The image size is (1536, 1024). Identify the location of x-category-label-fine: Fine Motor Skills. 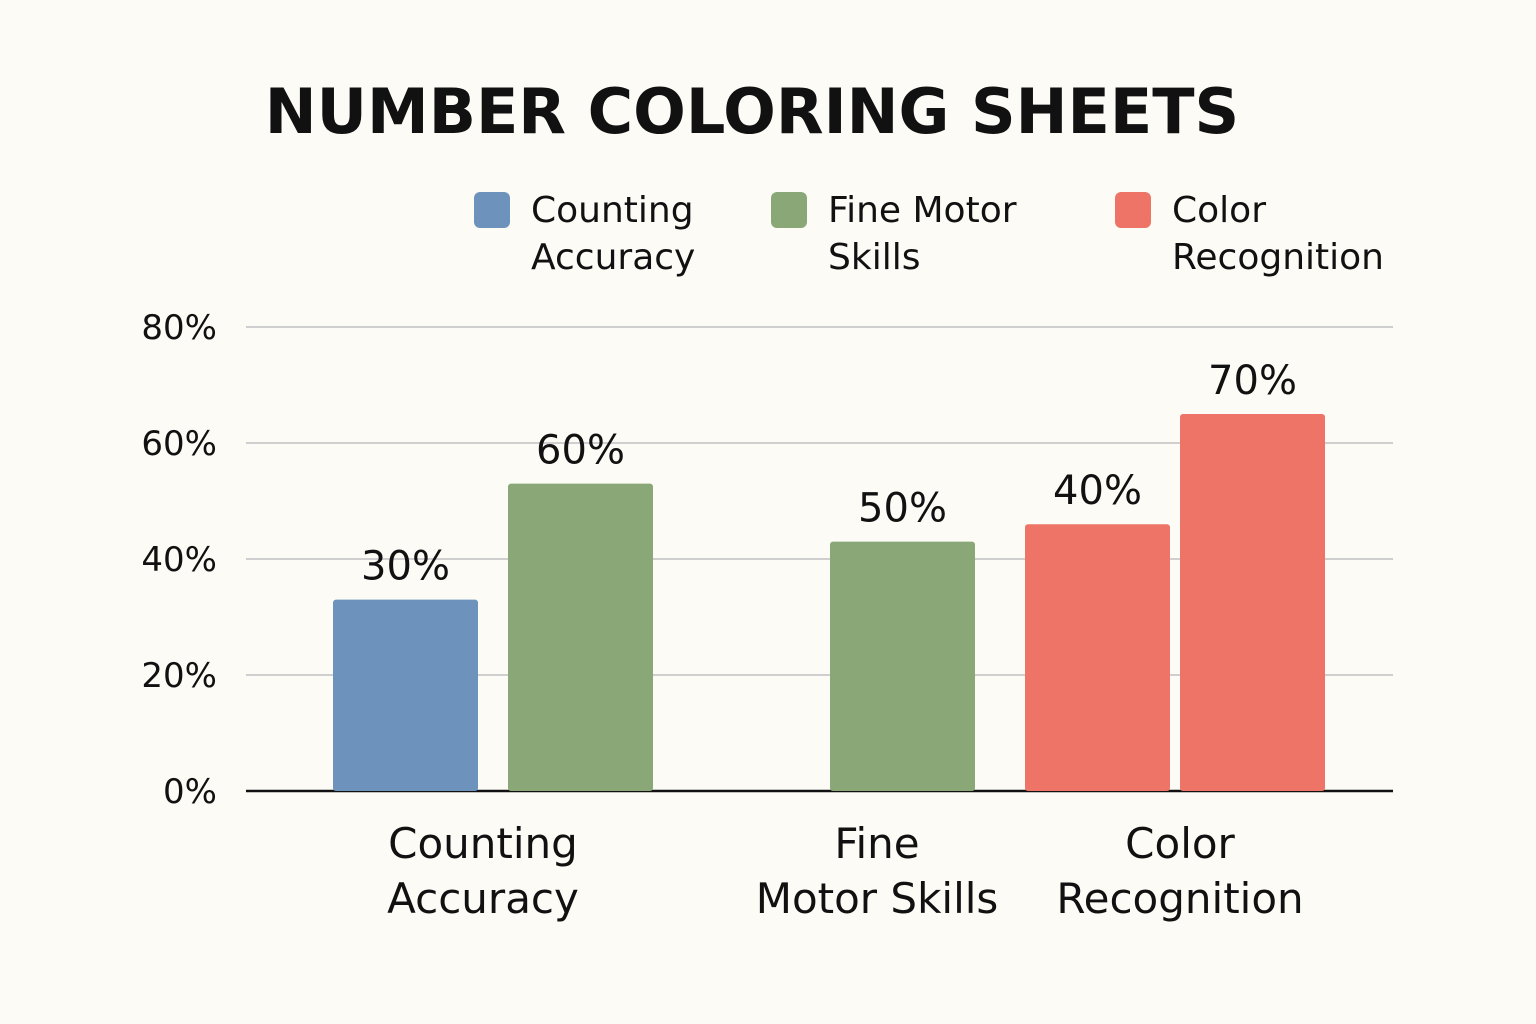
(877, 871).